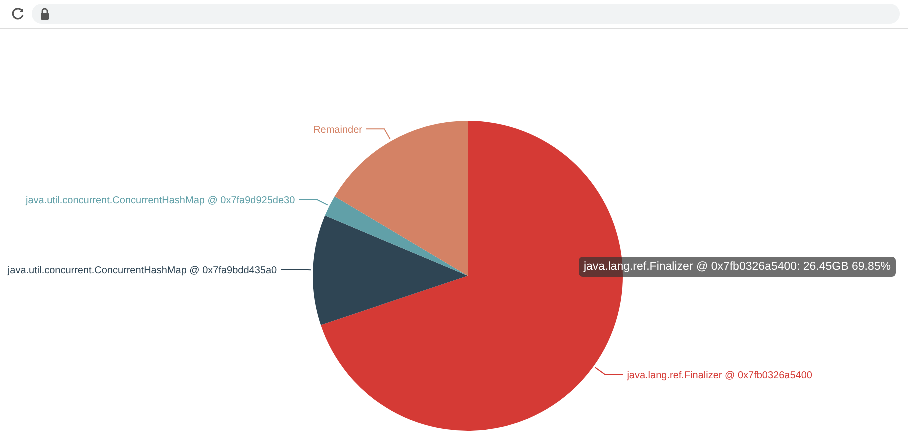  Describe the element at coordinates (142, 271) in the screenshot. I see `slice-label: java.util.concurrent.ConcurrentHashMap @ 0x7fa9bdd435a0` at that location.